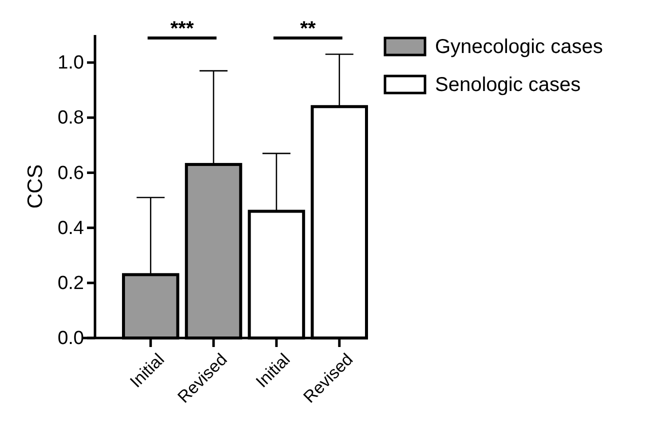 This screenshot has height=428, width=647. Describe the element at coordinates (71, 63) in the screenshot. I see `y-tick-label: 1.0` at that location.